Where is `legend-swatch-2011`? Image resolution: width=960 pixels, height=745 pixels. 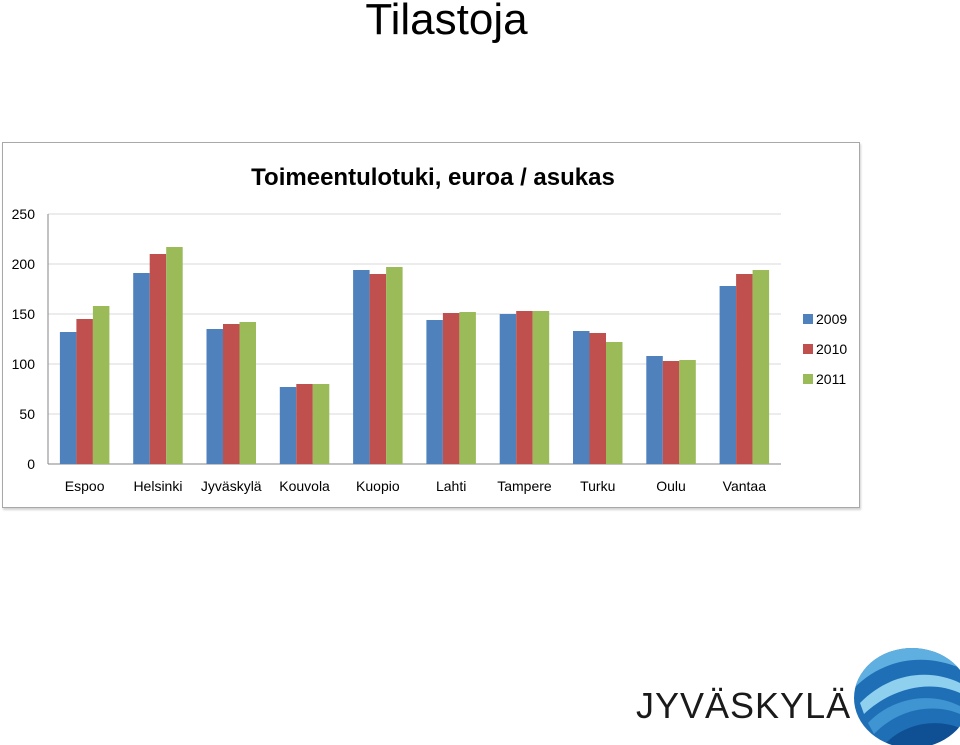 legend-swatch-2011 is located at coordinates (808, 379).